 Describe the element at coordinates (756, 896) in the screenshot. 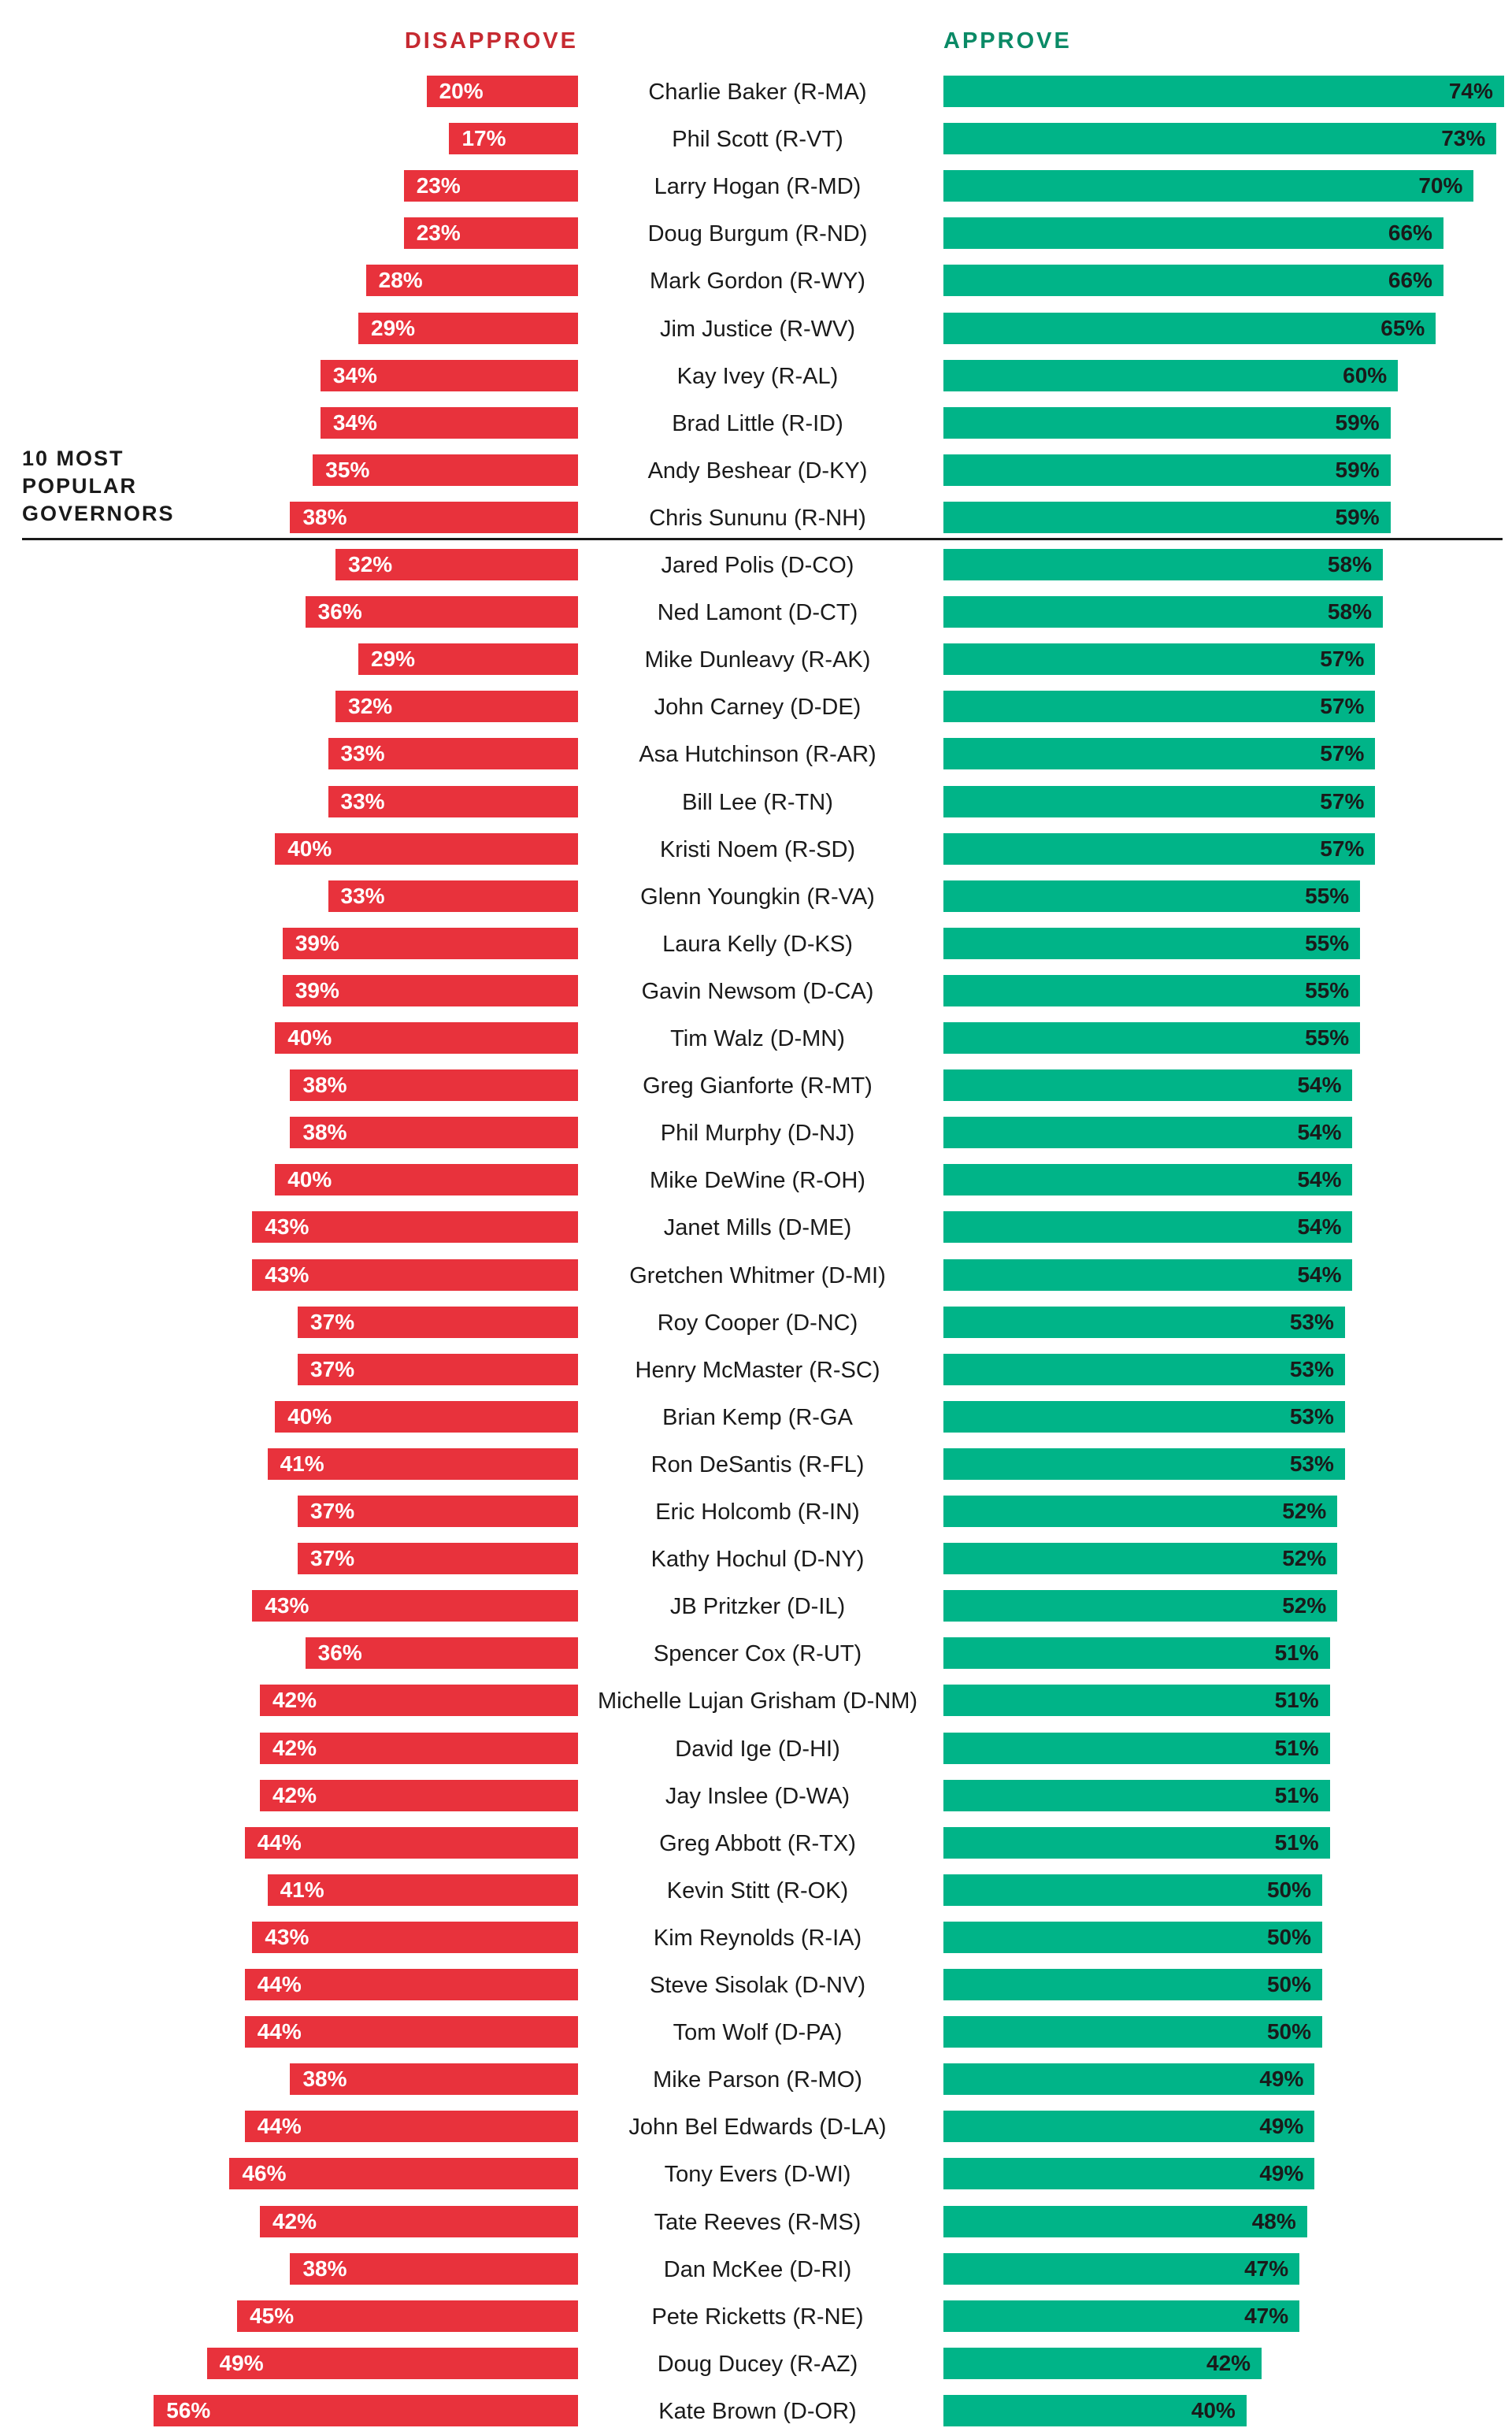

I see `governor-row: 33% Glenn Youngkin (R-VA) 55%` at that location.